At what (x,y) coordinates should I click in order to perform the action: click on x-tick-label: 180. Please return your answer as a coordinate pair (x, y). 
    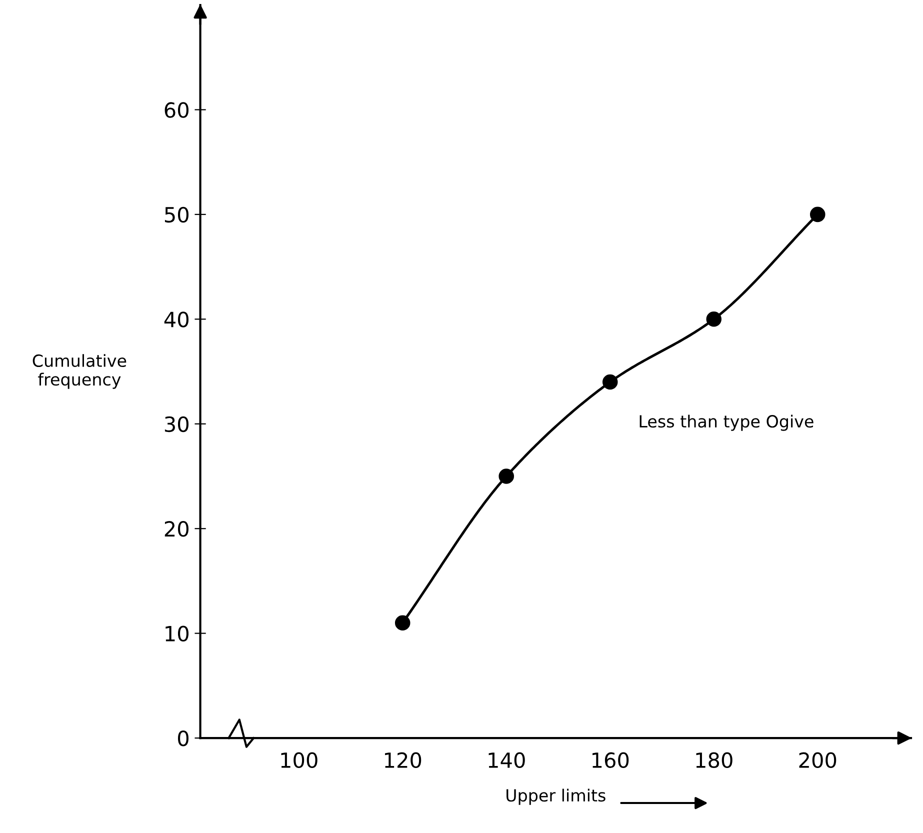
    Looking at the image, I should click on (714, 760).